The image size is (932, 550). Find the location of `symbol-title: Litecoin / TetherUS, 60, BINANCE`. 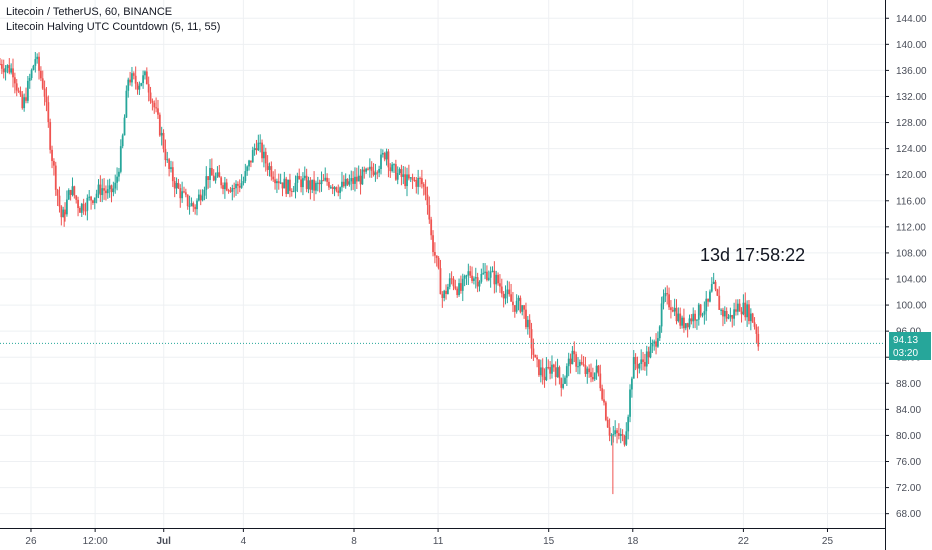

symbol-title: Litecoin / TetherUS, 60, BINANCE is located at coordinates (89, 12).